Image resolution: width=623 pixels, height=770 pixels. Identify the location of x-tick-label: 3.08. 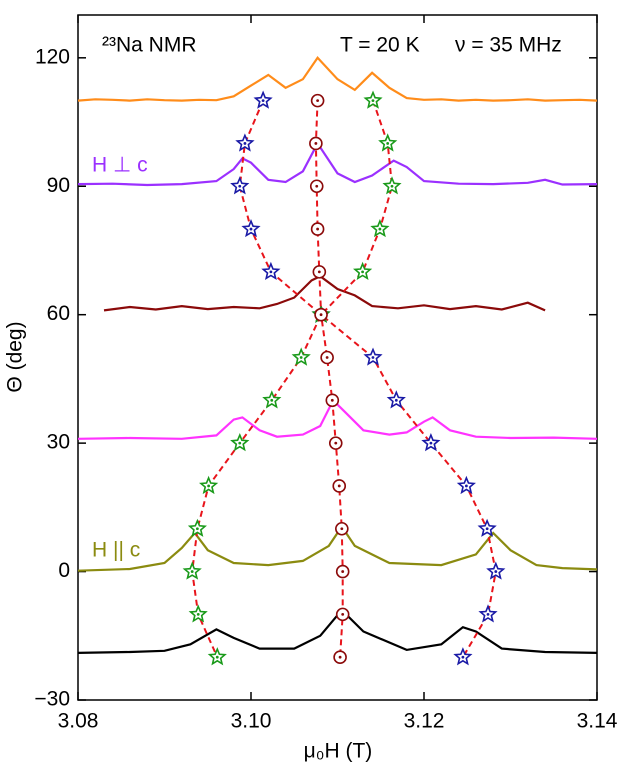
(78, 721).